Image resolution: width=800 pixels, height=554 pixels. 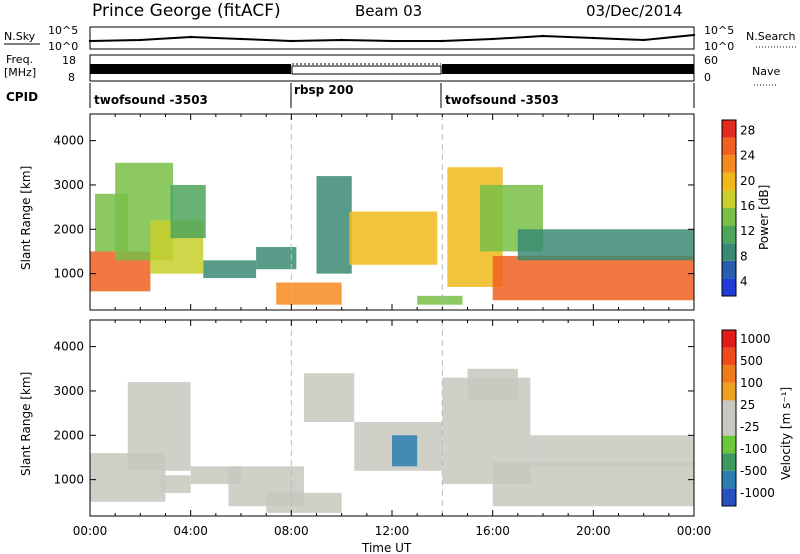 What do you see at coordinates (26, 218) in the screenshot?
I see `power-ylabel: Slant Range [km]` at bounding box center [26, 218].